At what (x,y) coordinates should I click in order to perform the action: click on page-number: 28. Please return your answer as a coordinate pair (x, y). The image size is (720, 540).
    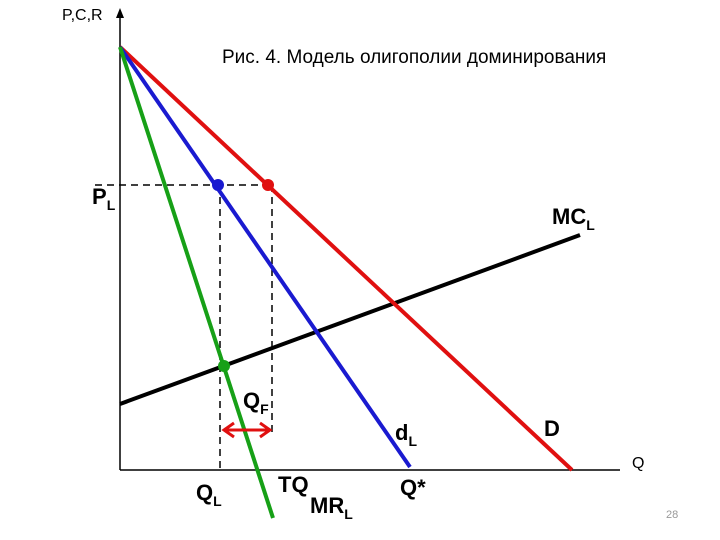
    Looking at the image, I should click on (672, 515).